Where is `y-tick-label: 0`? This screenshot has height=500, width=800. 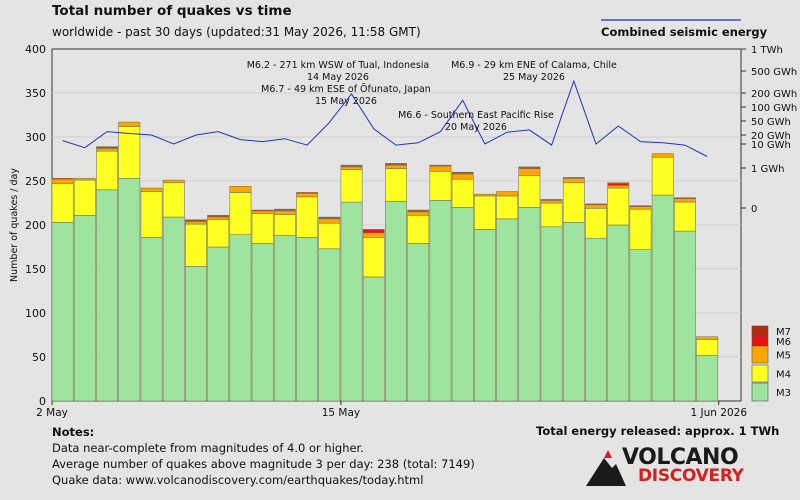
y-tick-label: 0 is located at coordinates (42, 401).